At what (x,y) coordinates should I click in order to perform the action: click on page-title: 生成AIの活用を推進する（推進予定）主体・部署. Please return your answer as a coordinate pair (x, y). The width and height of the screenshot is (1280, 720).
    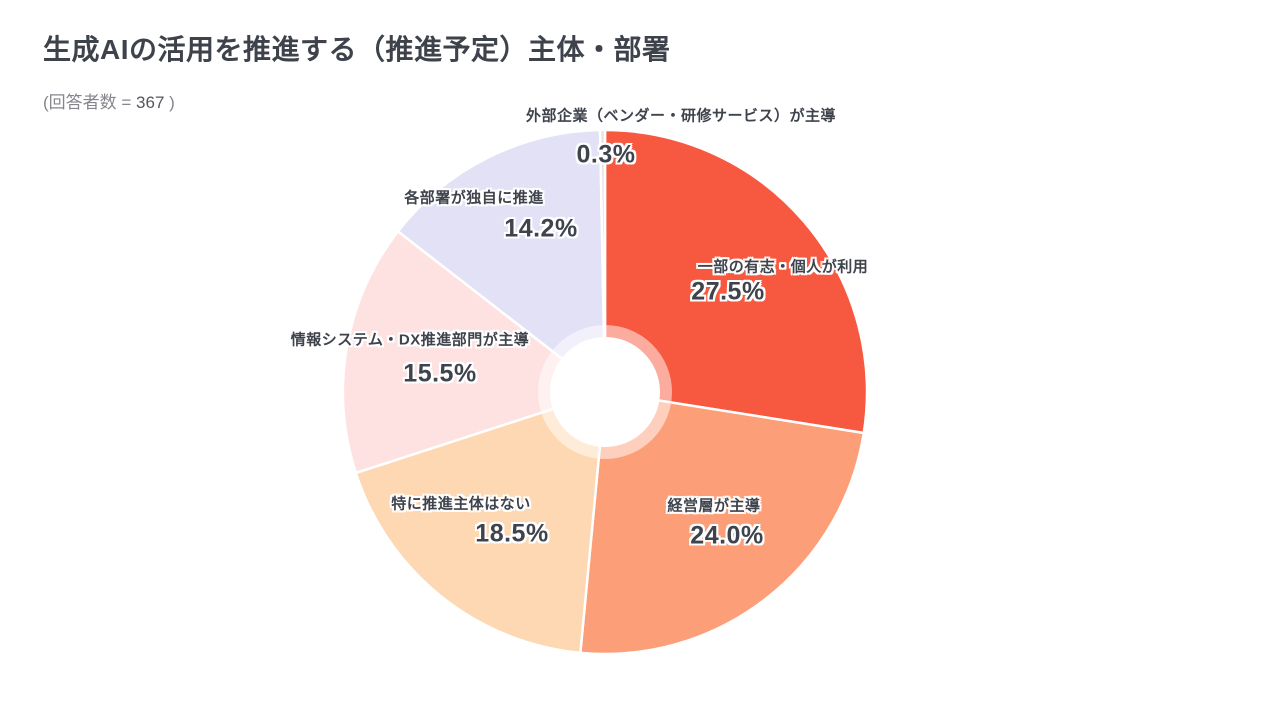
    Looking at the image, I should click on (357, 49).